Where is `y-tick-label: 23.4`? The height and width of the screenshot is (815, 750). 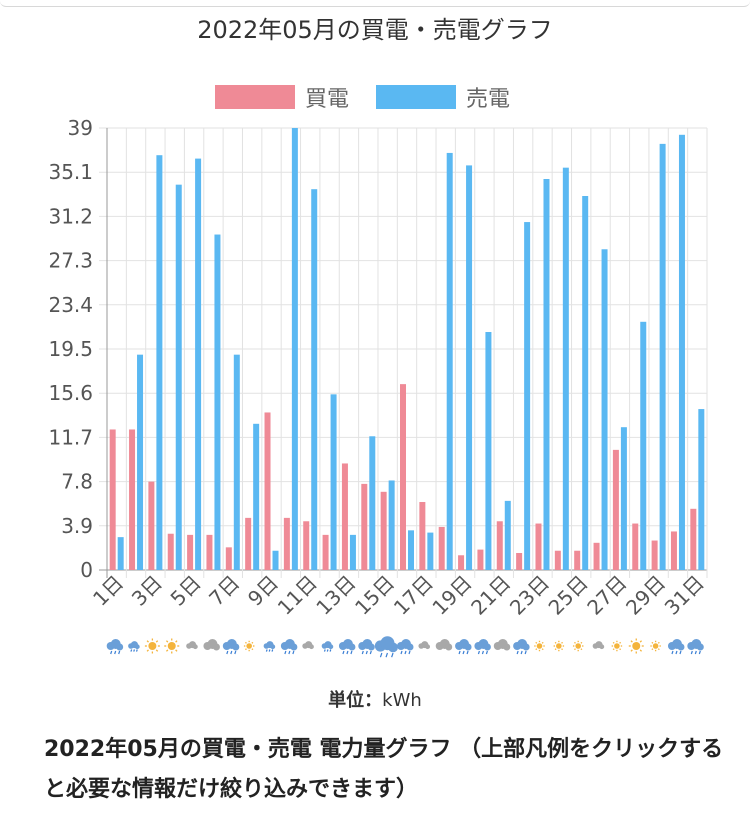
y-tick-label: 23.4 is located at coordinates (70, 305).